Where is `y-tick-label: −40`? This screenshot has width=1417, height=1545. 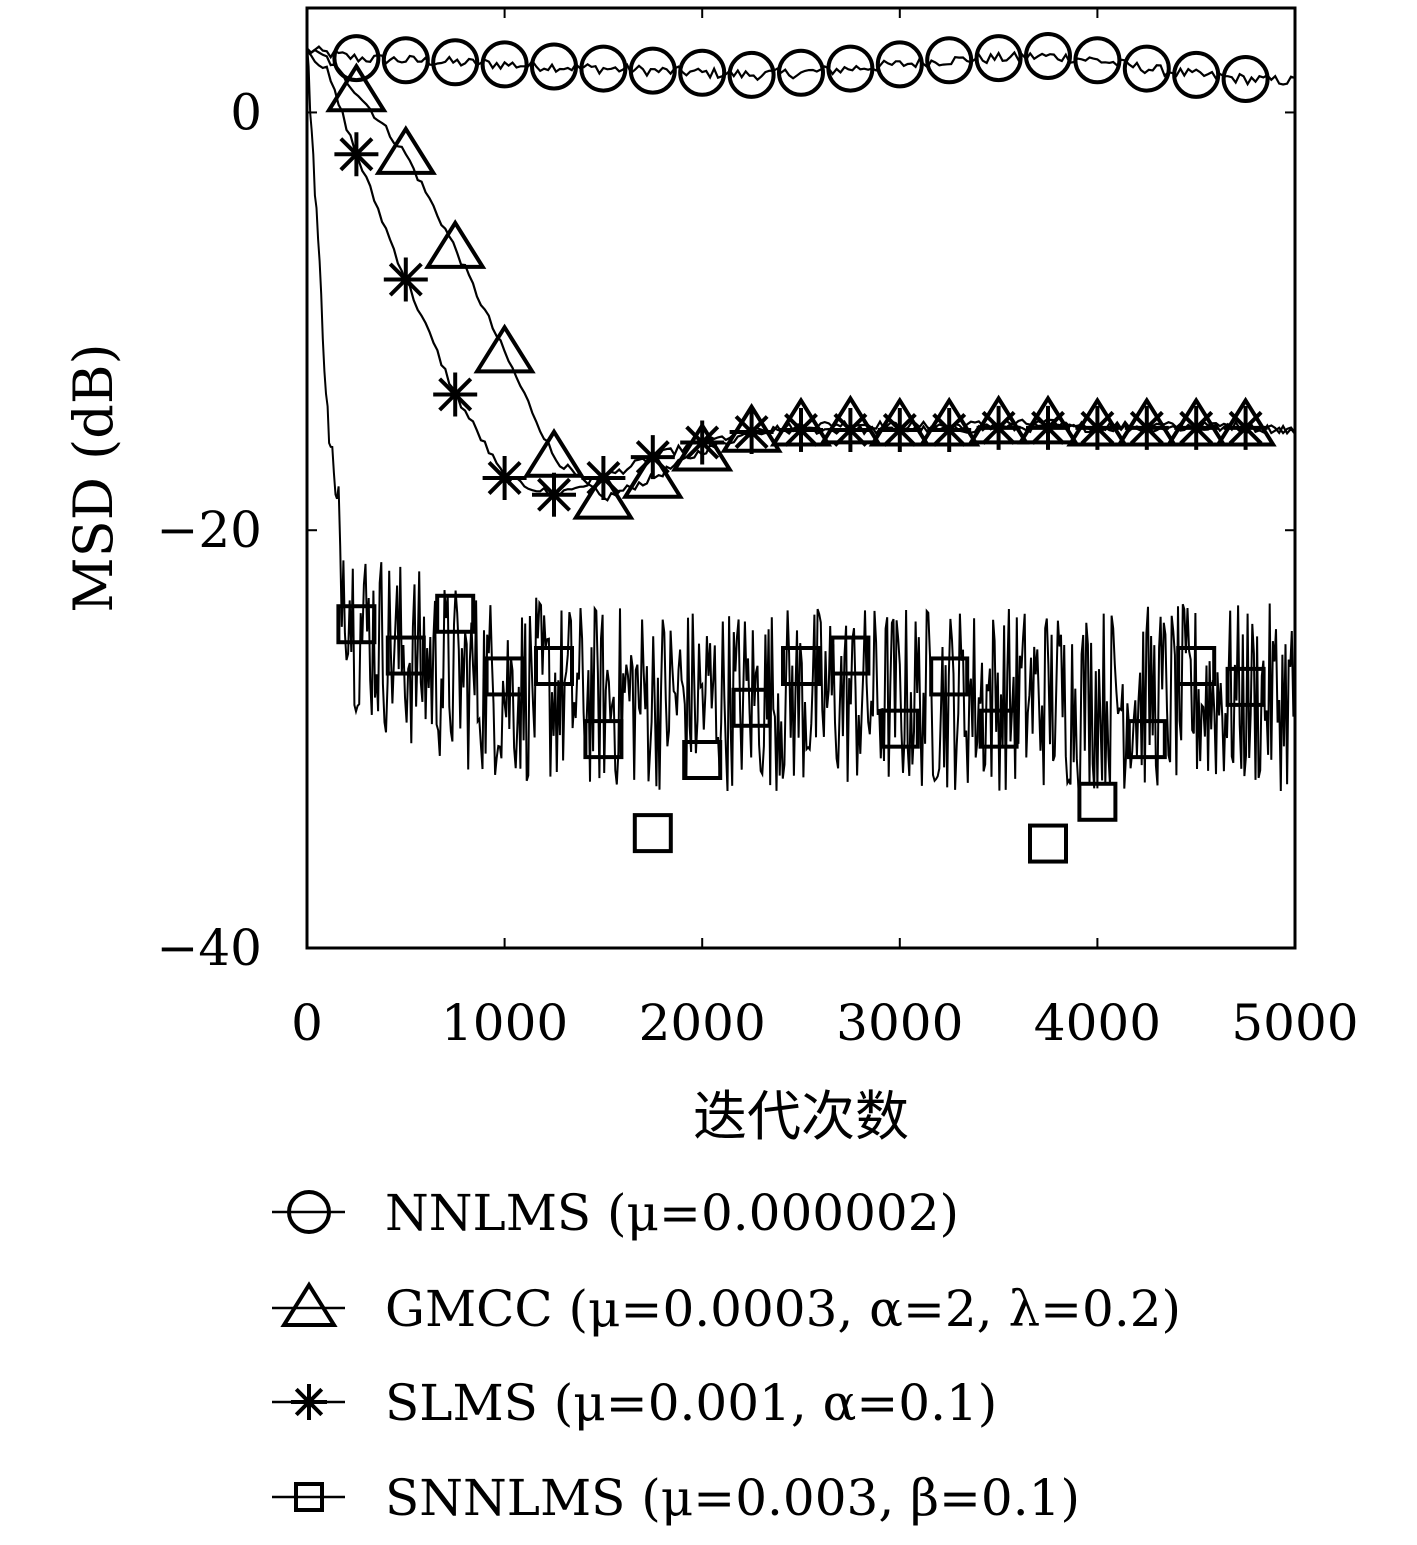
y-tick-label: −40 is located at coordinates (209, 948).